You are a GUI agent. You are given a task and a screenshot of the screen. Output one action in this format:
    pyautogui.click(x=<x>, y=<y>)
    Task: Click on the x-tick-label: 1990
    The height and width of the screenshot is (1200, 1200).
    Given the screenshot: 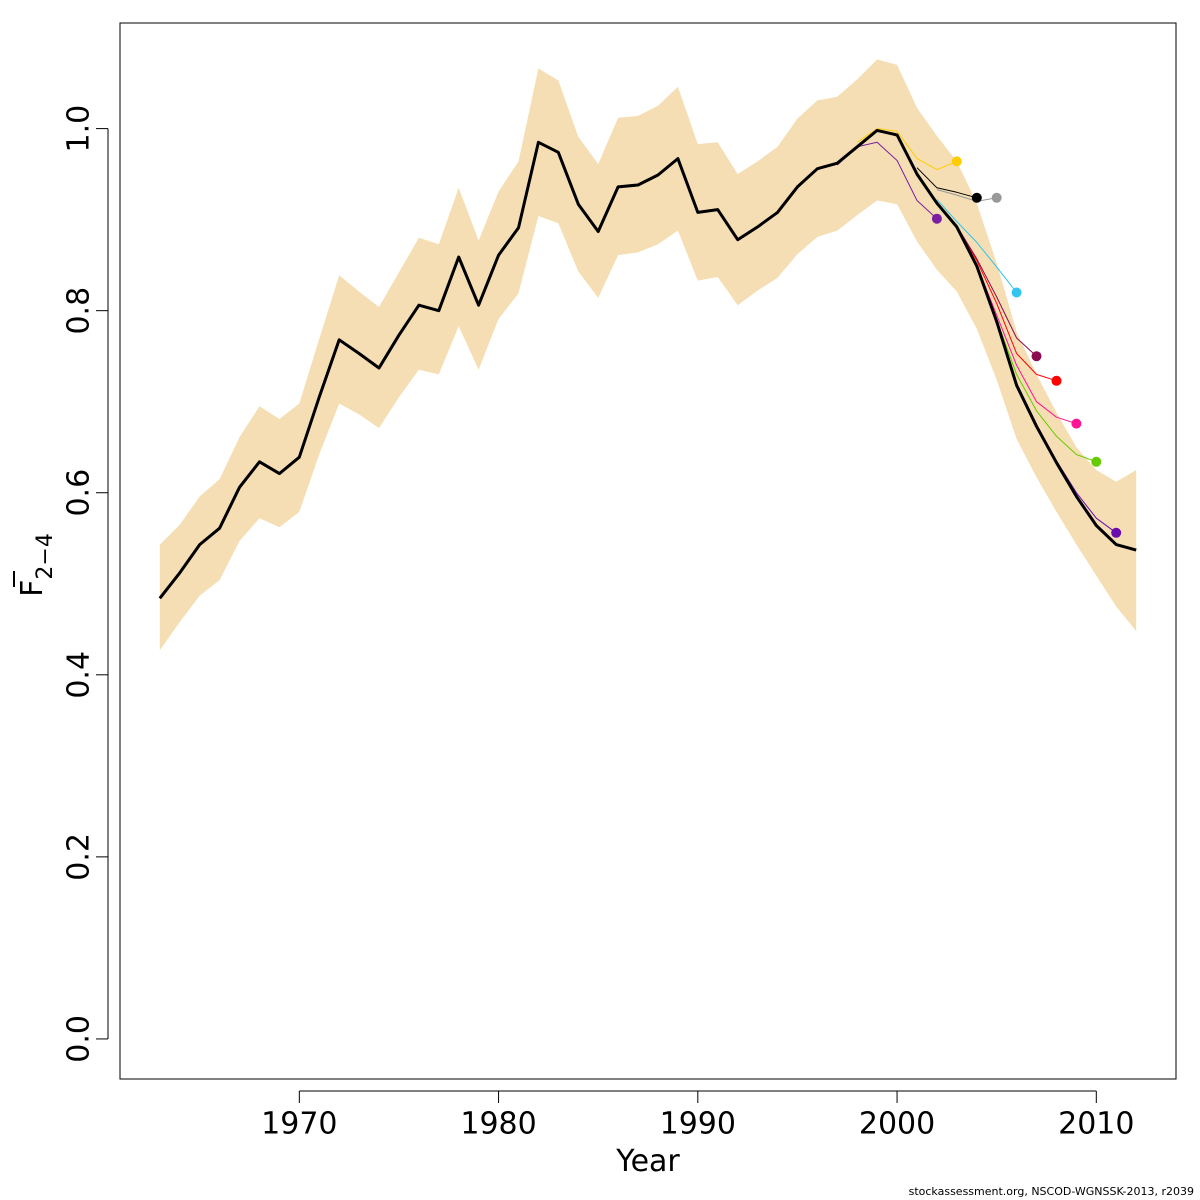 What is the action you would take?
    pyautogui.click(x=698, y=1124)
    